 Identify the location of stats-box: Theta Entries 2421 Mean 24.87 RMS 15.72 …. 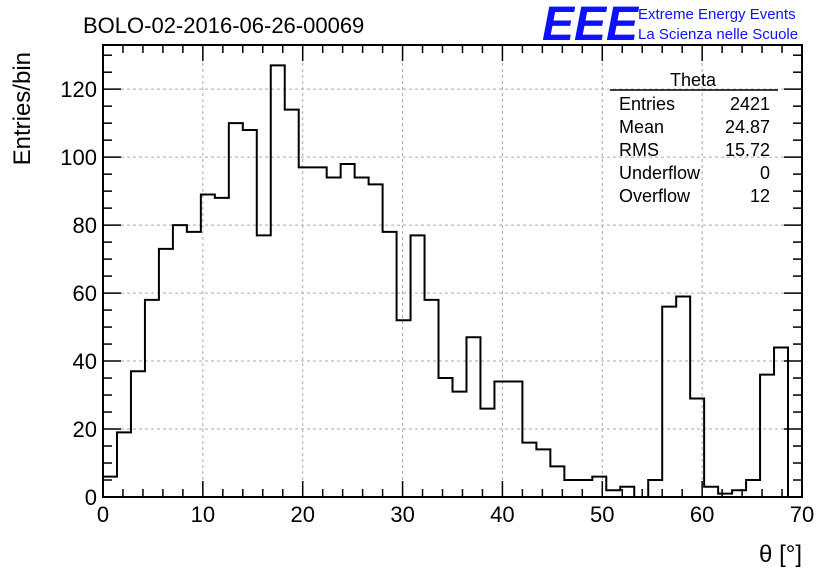
(694, 138).